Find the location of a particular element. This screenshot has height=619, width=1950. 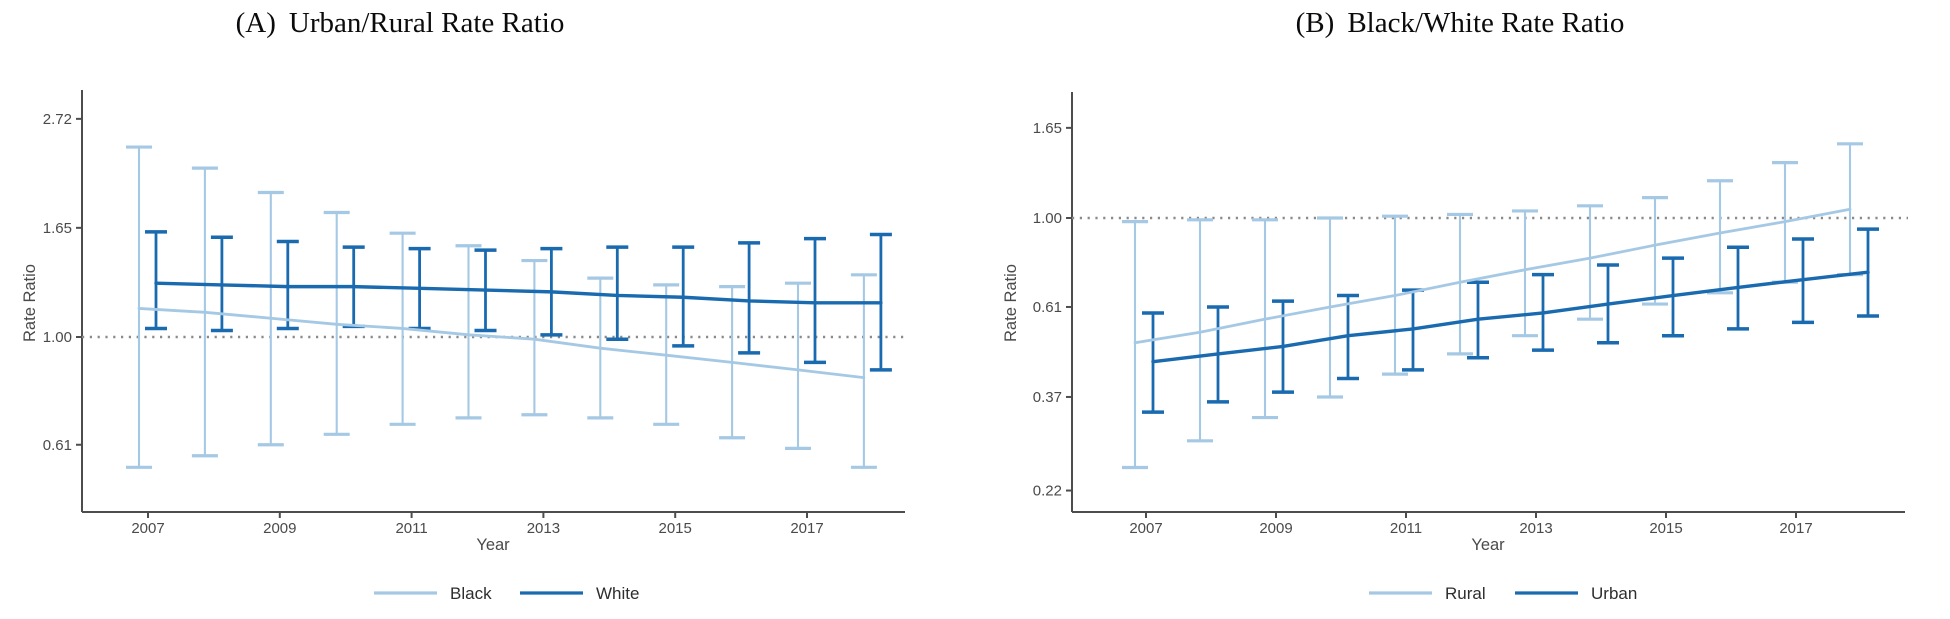

errorbar-black-2017 is located at coordinates (798, 365).